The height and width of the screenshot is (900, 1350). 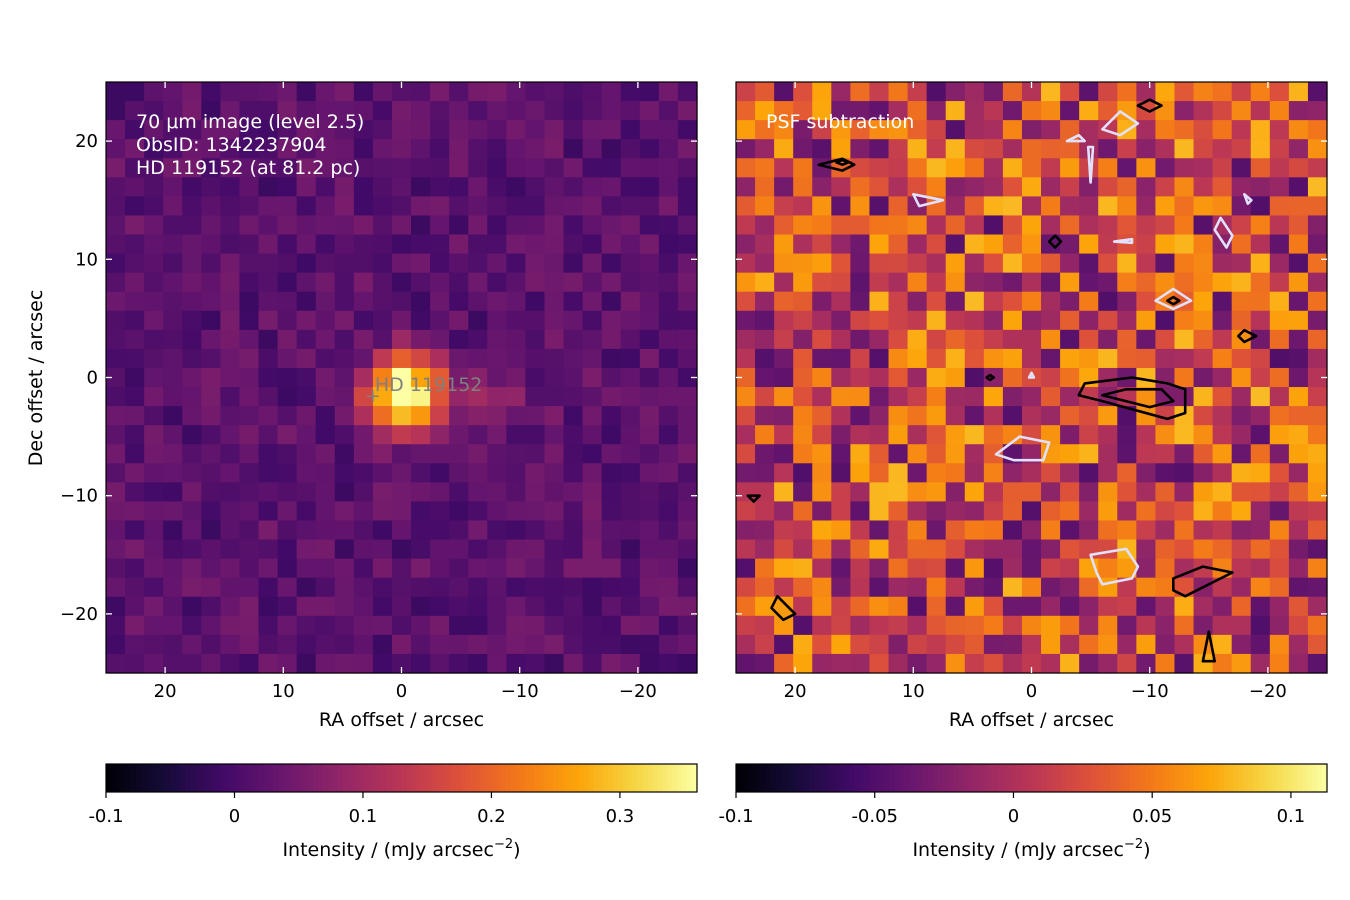 I want to click on right-colorbar-ticks: -0.1 -0.05 0 0.05 0.1, so click(x=1011, y=809).